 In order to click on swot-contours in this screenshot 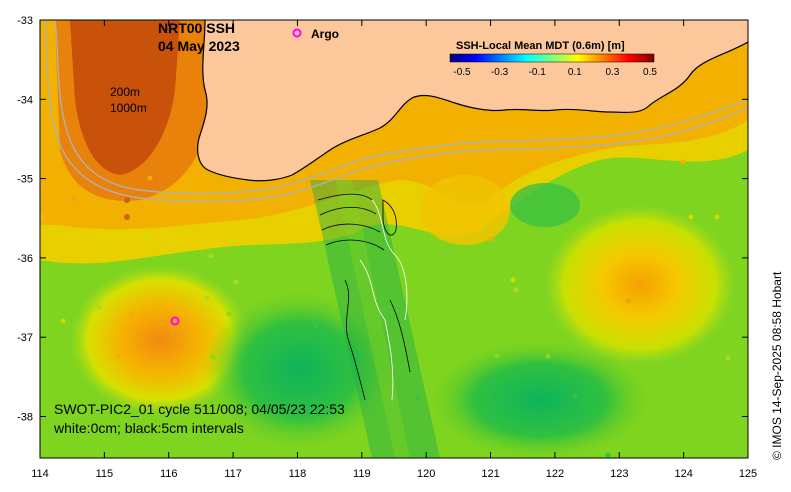, I will do `click(364, 297)`.